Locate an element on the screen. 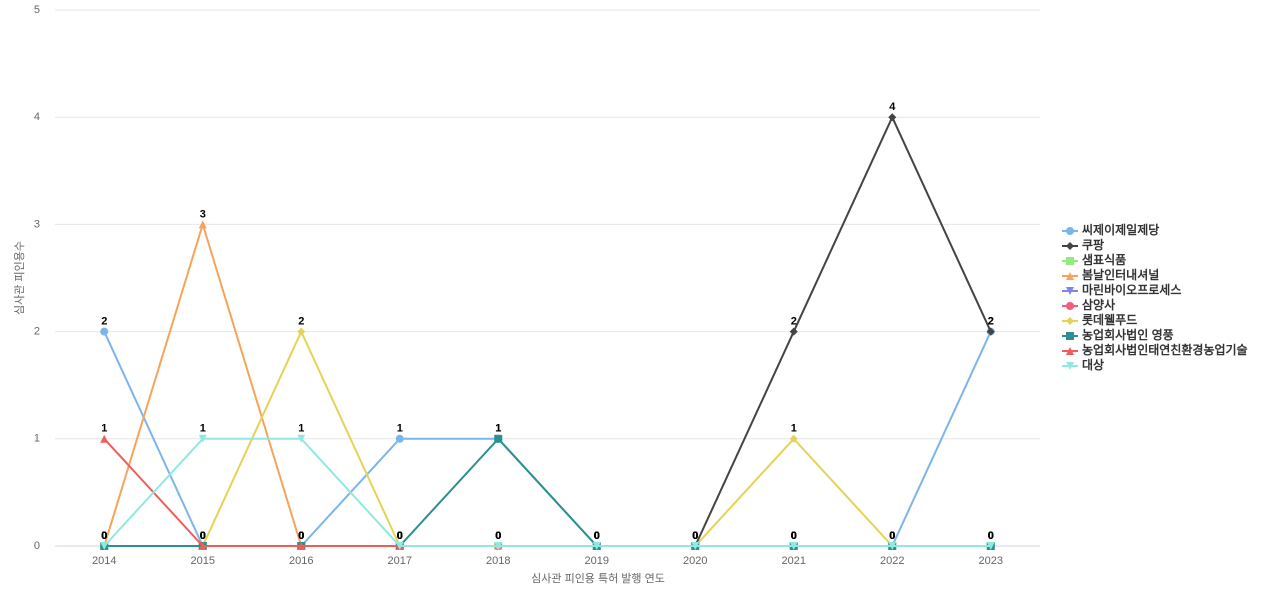 This screenshot has height=605, width=1280. x-tick-label: 2021 is located at coordinates (794, 561).